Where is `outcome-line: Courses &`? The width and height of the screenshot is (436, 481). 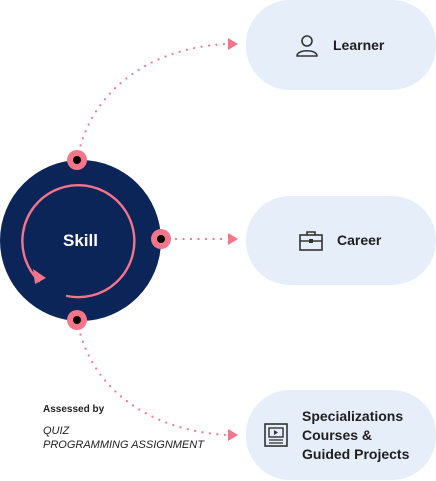 outcome-line: Courses & is located at coordinates (337, 434).